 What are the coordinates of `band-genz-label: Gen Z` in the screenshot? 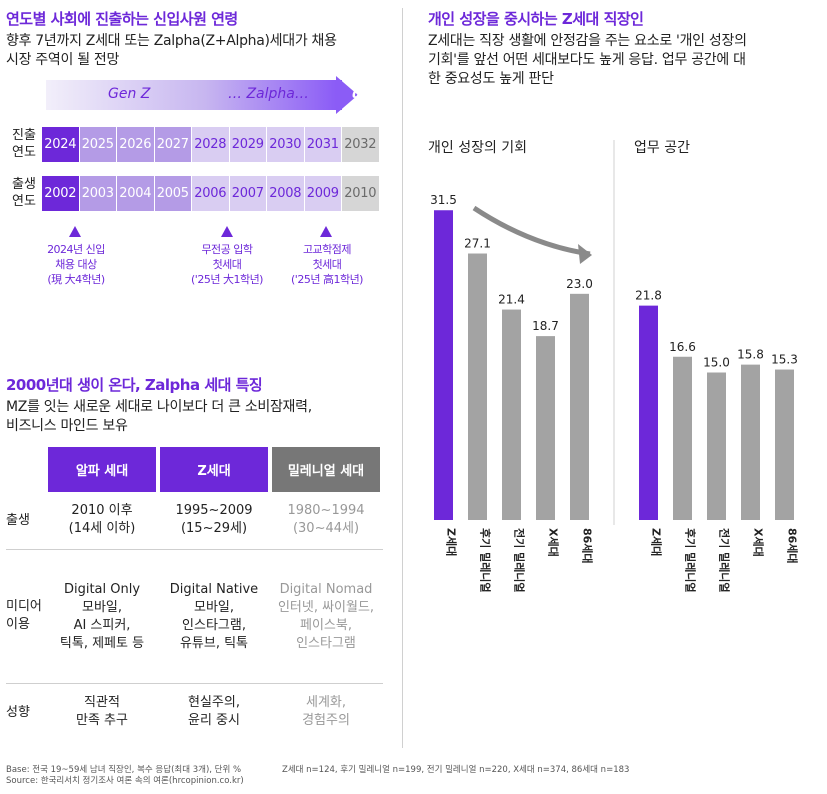 It's located at (129, 94).